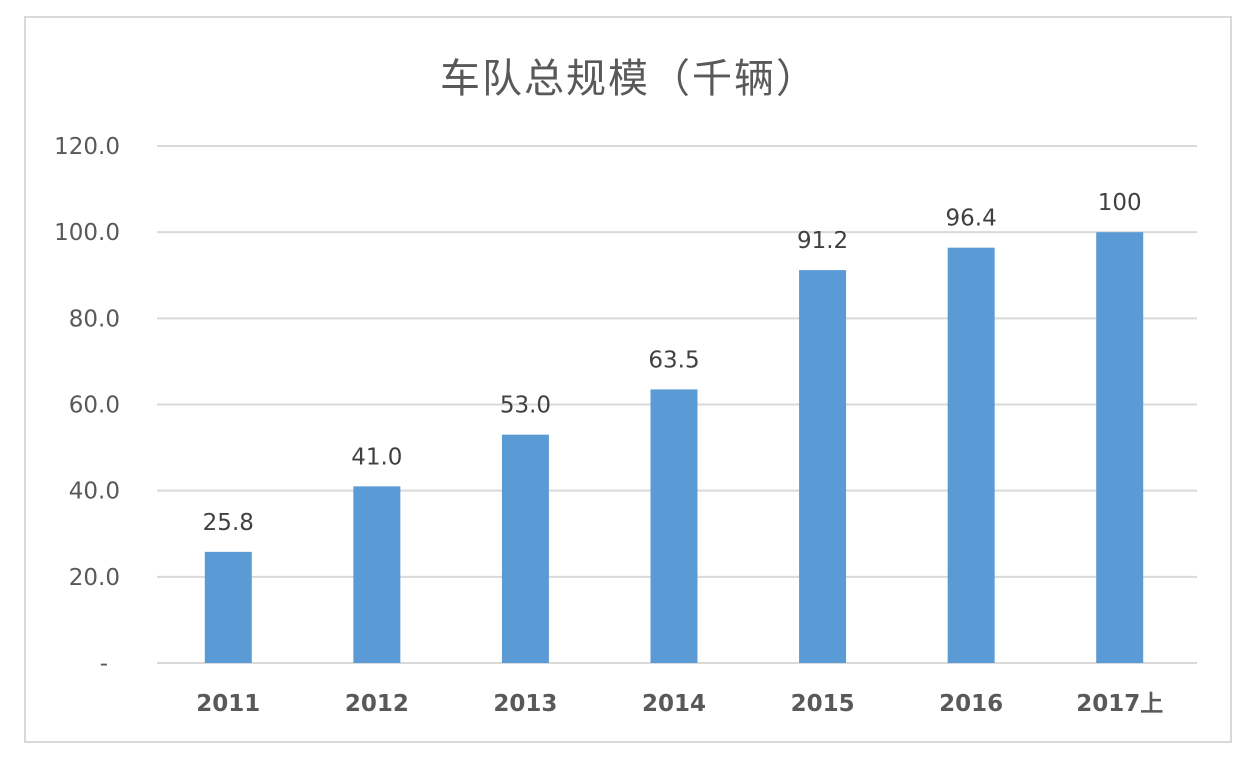 The image size is (1258, 764). I want to click on x-tick-label: 2014, so click(674, 704).